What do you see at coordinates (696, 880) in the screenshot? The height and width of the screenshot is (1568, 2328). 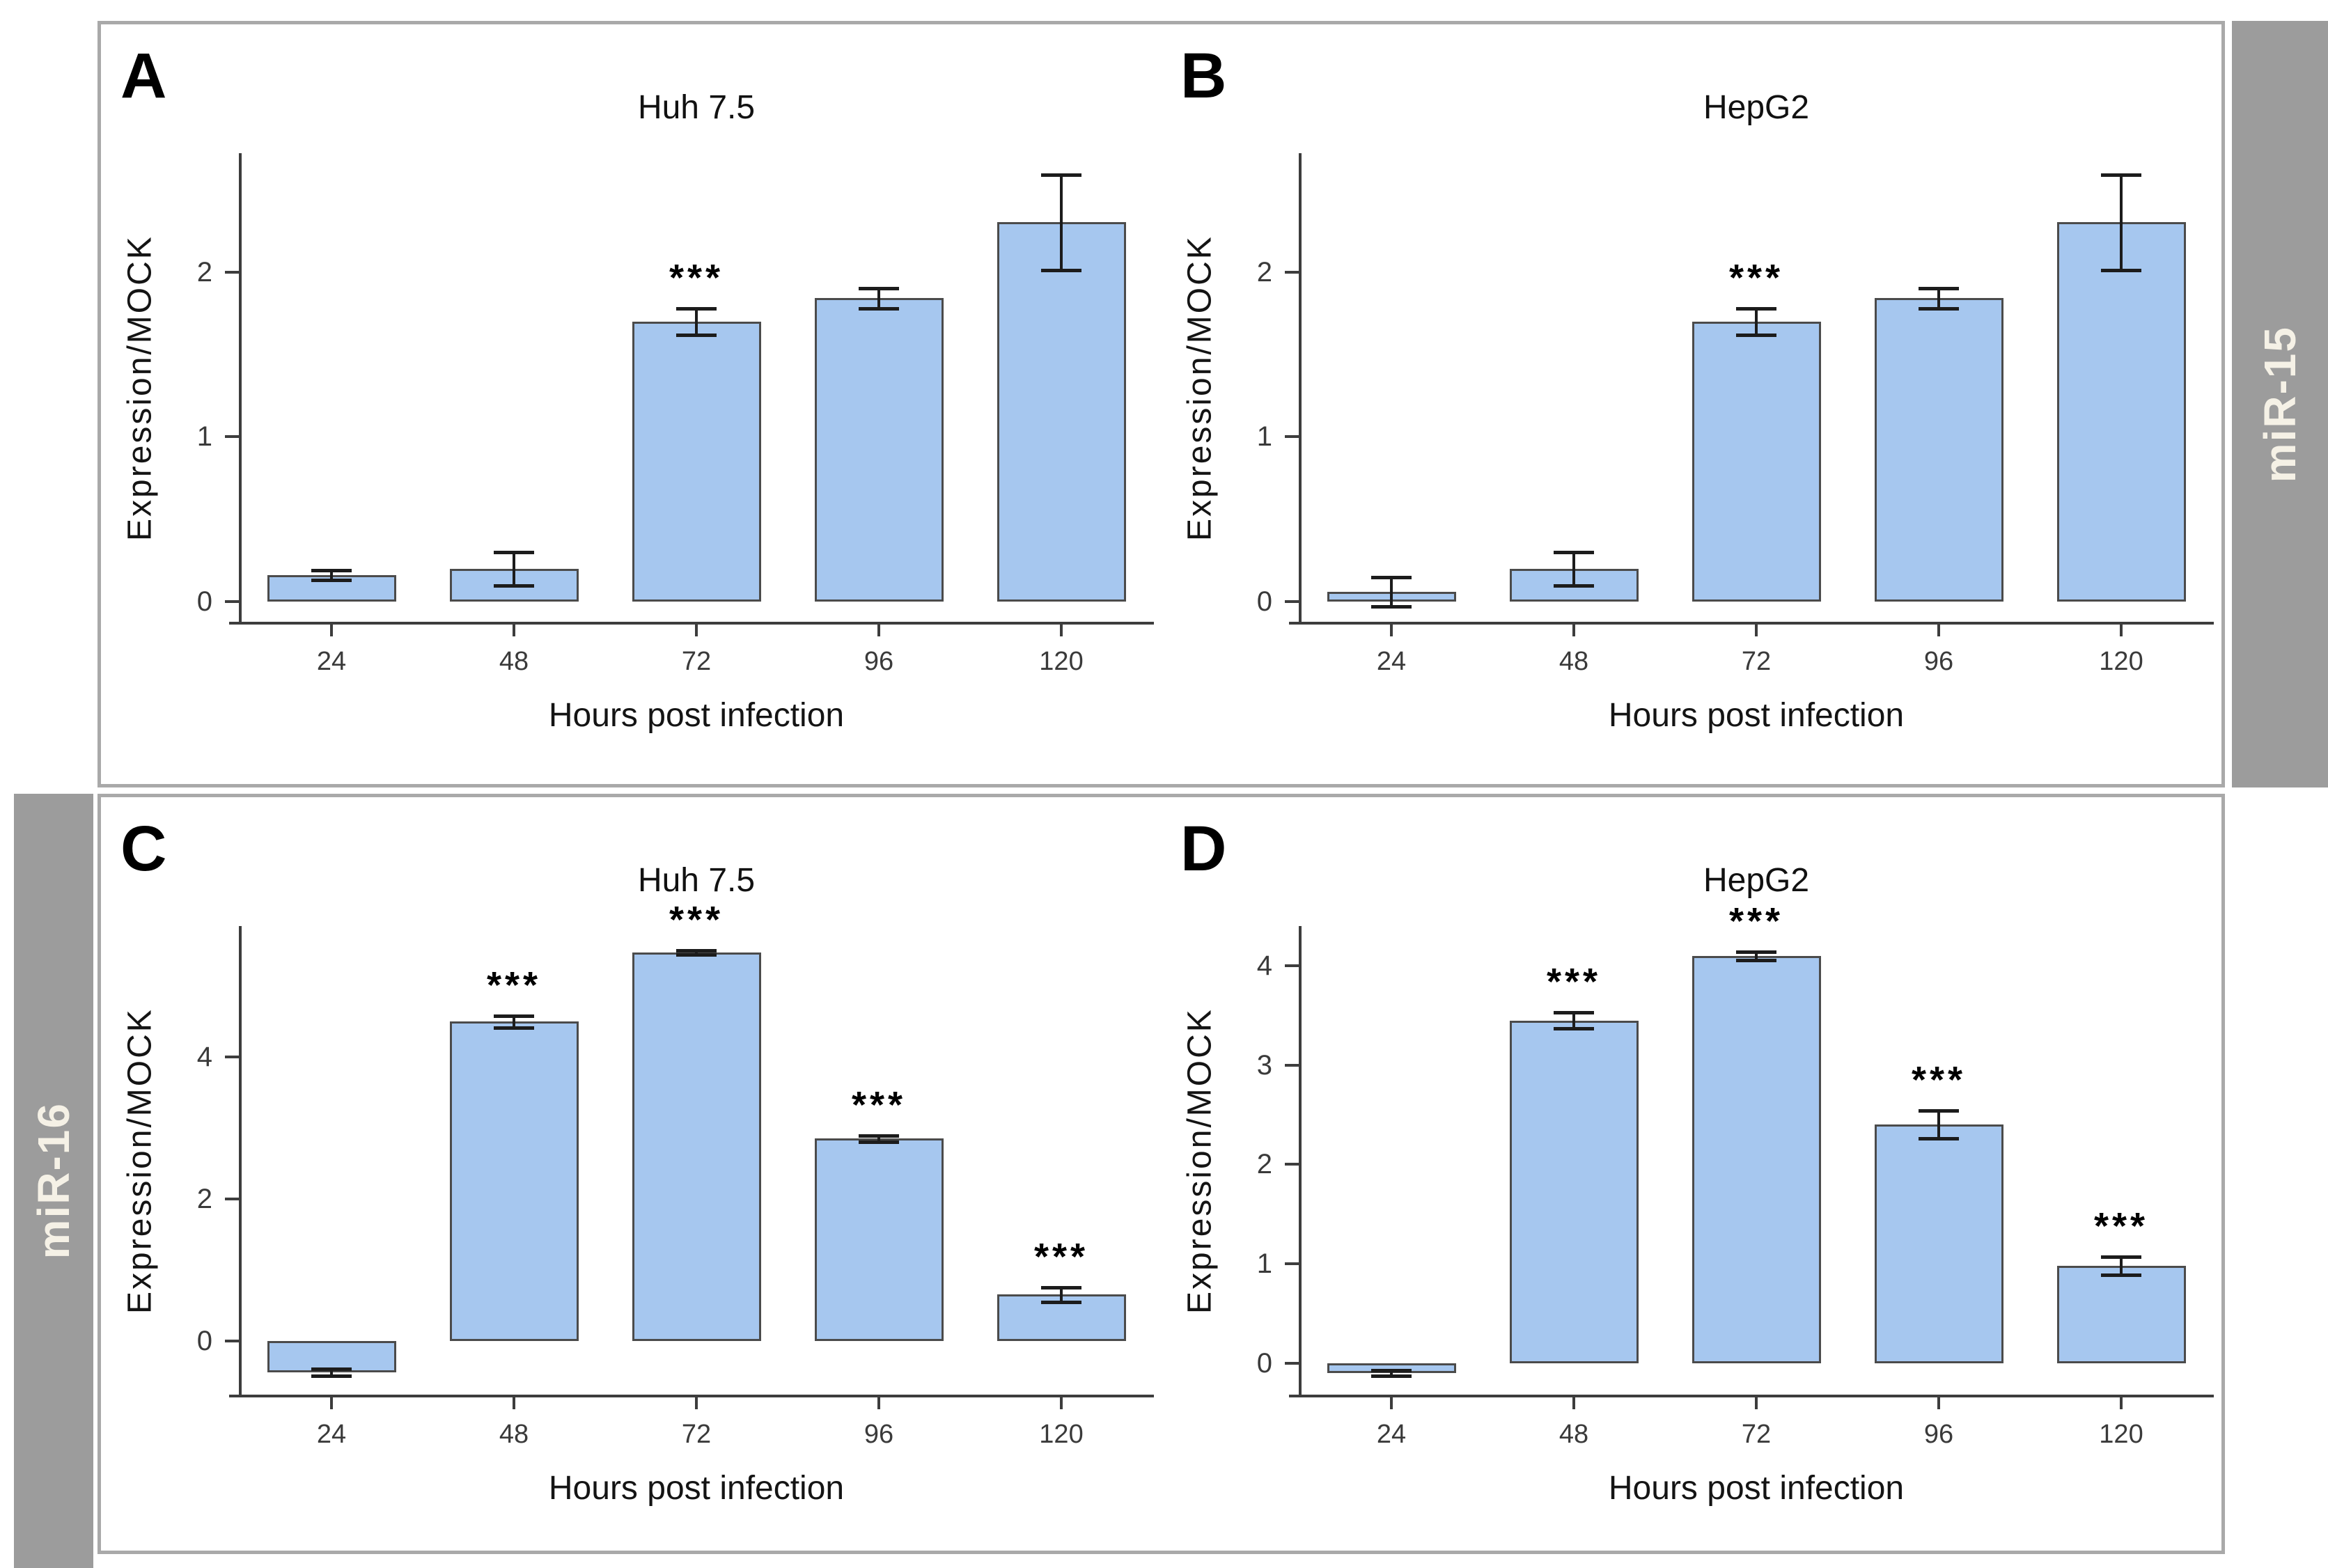 I see `panel-title-c: Huh 7.5` at bounding box center [696, 880].